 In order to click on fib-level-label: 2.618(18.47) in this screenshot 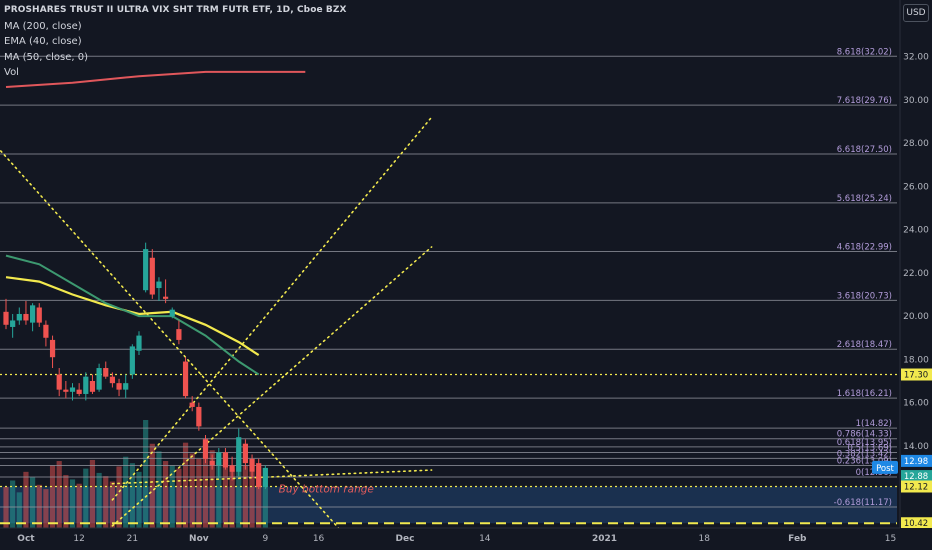, I will do `click(864, 345)`.